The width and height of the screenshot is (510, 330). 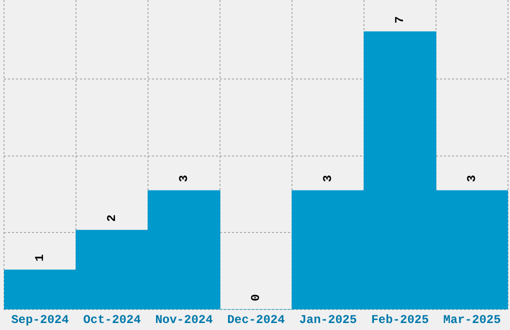 What do you see at coordinates (40, 319) in the screenshot?
I see `x-tick-label: Sep-2024` at bounding box center [40, 319].